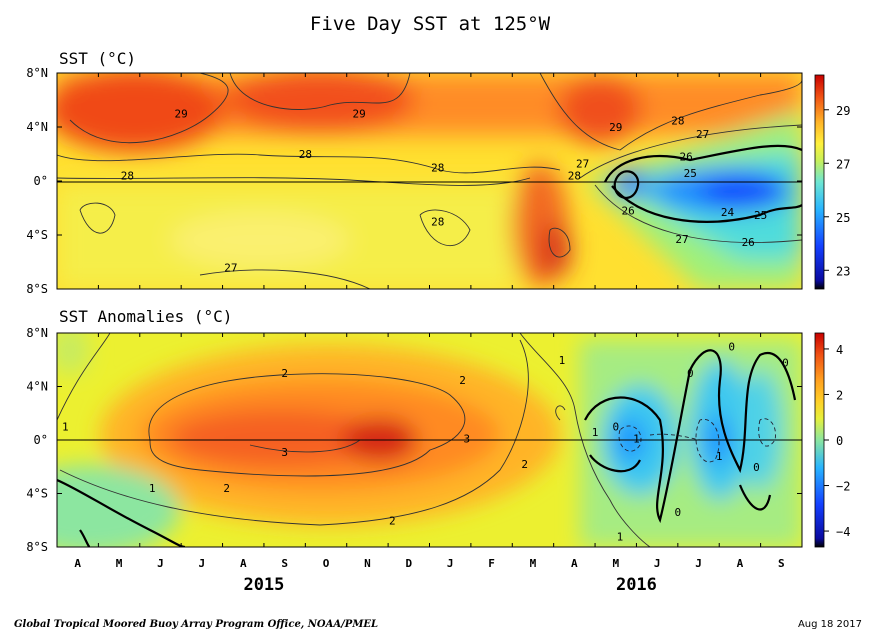 This screenshot has height=636, width=894. Describe the element at coordinates (728, 212) in the screenshot. I see `contour-label: 24` at that location.